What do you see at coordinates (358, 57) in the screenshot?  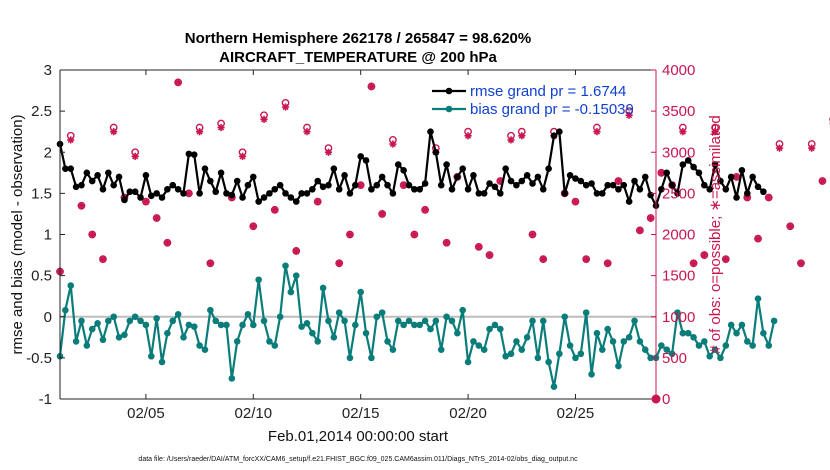 I see `chart-subtitle: AIRCRAFT_TEMPERATURE @ 200 hPa` at bounding box center [358, 57].